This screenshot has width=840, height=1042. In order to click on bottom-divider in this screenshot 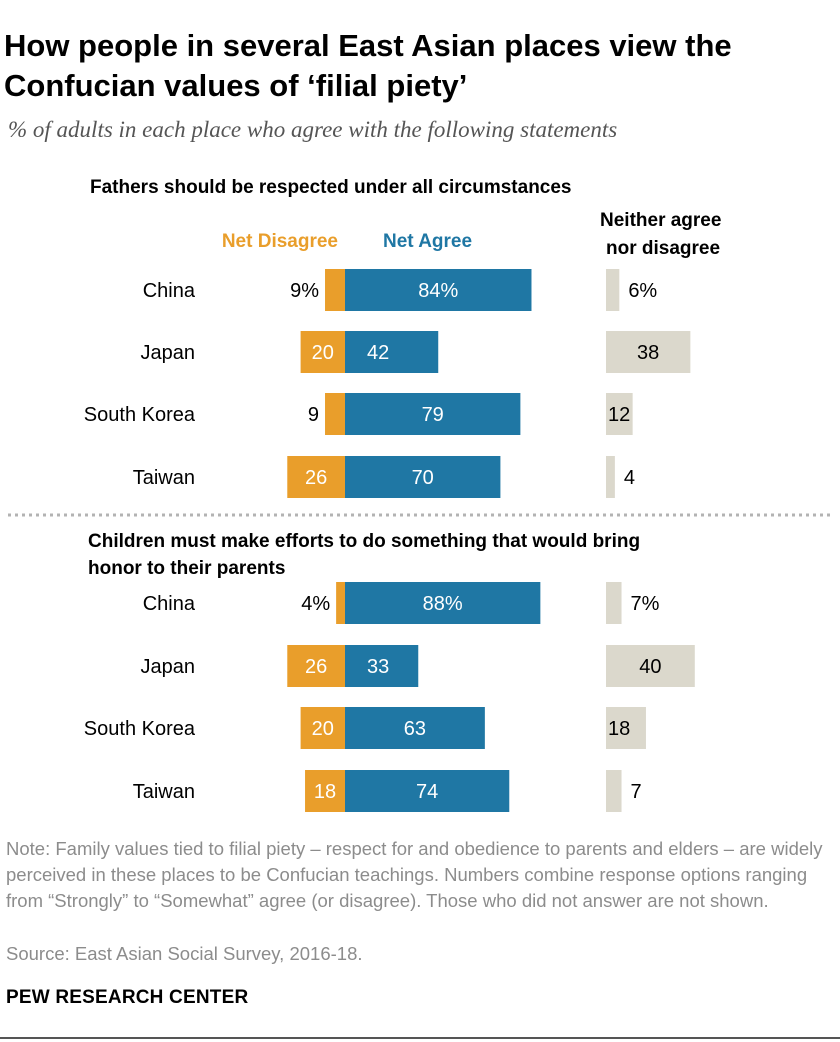, I will do `click(420, 1038)`.